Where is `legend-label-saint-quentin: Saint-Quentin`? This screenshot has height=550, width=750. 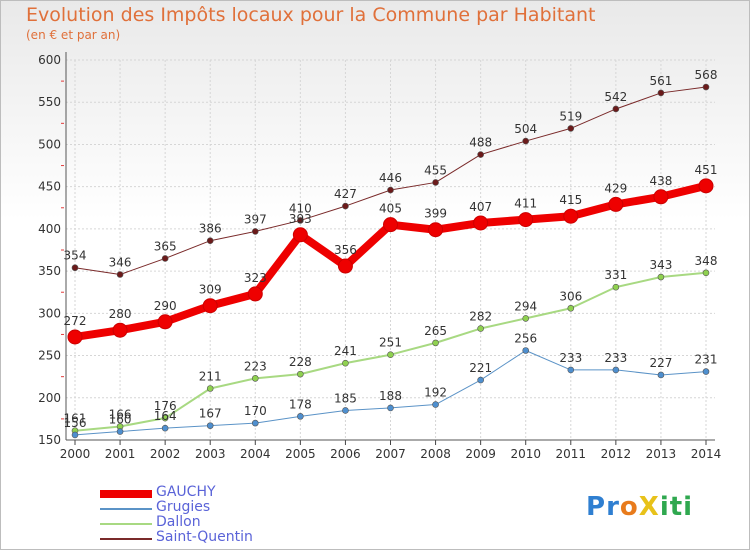 legend-label-saint-quentin: Saint-Quentin is located at coordinates (204, 537).